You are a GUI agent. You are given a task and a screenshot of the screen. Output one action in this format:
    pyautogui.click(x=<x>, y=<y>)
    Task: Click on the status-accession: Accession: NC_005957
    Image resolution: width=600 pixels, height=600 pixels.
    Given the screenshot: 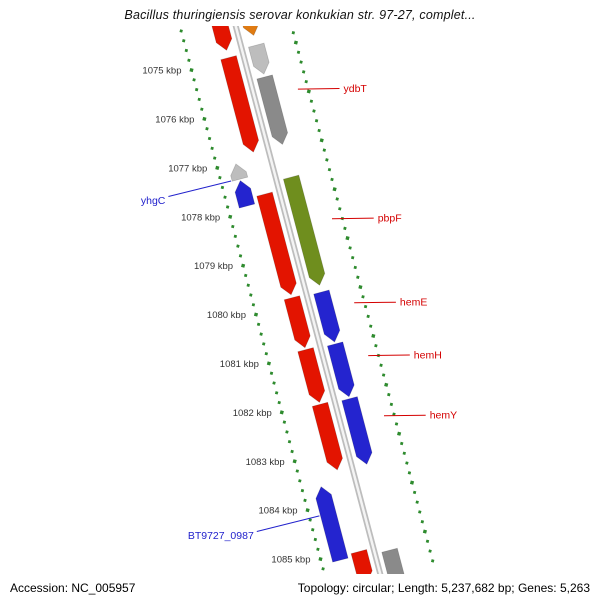 What is the action you would take?
    pyautogui.click(x=73, y=588)
    